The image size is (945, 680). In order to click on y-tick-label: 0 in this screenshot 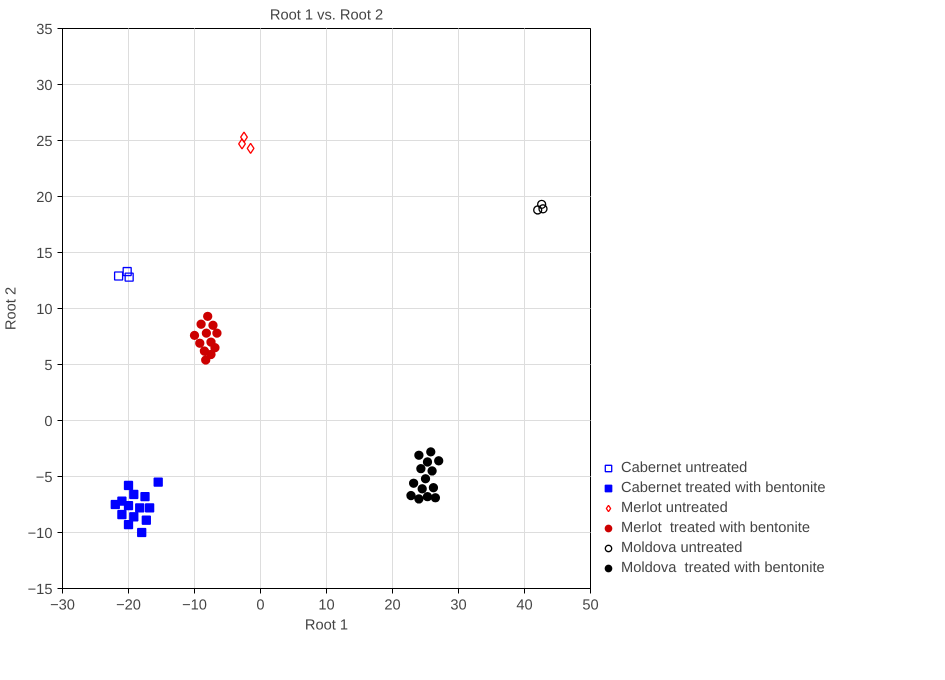, I will do `click(48, 422)`.